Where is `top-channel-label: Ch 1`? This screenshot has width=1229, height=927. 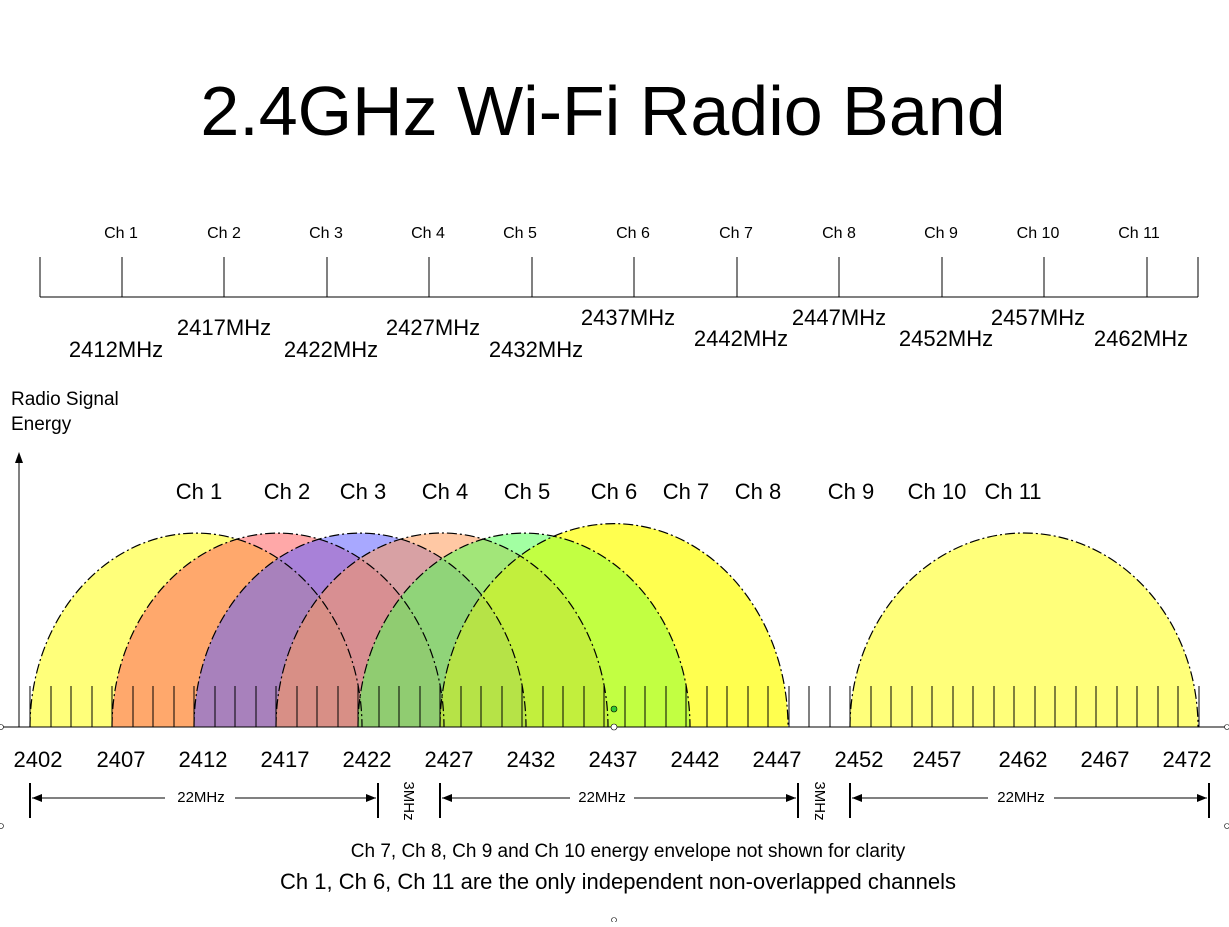 top-channel-label: Ch 1 is located at coordinates (121, 233).